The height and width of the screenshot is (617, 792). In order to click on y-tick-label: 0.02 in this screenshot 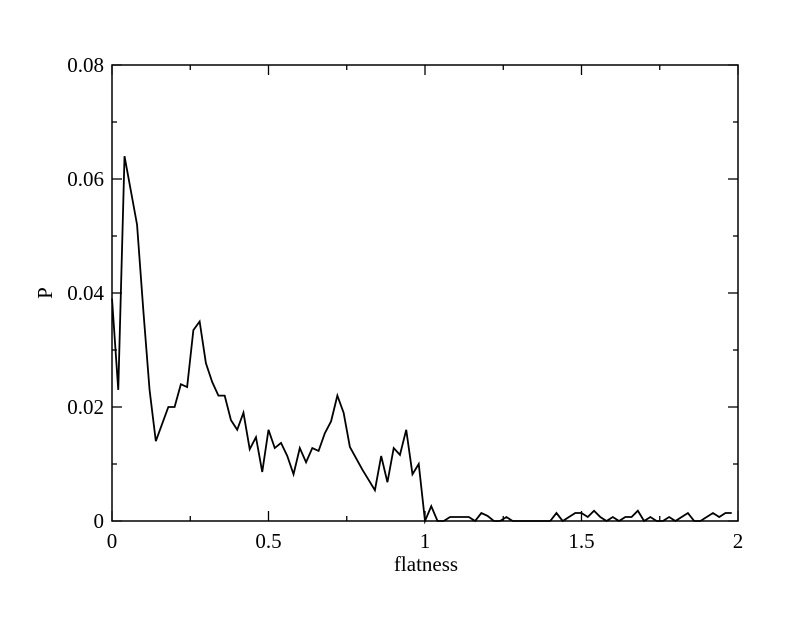, I will do `click(85, 407)`.